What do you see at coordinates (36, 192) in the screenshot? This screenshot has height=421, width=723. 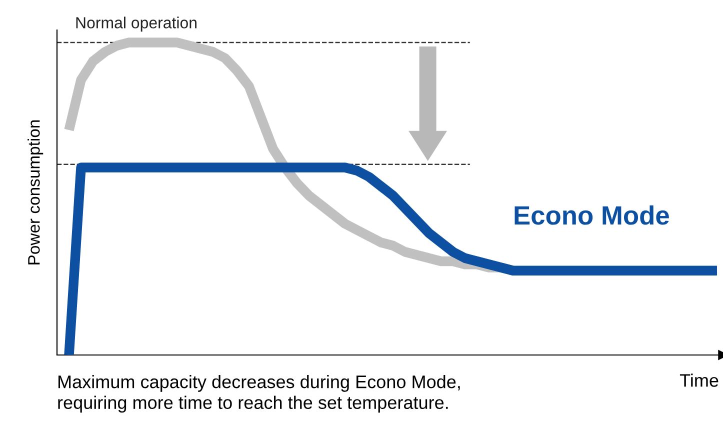 I see `y-axis-title: Power consumption` at bounding box center [36, 192].